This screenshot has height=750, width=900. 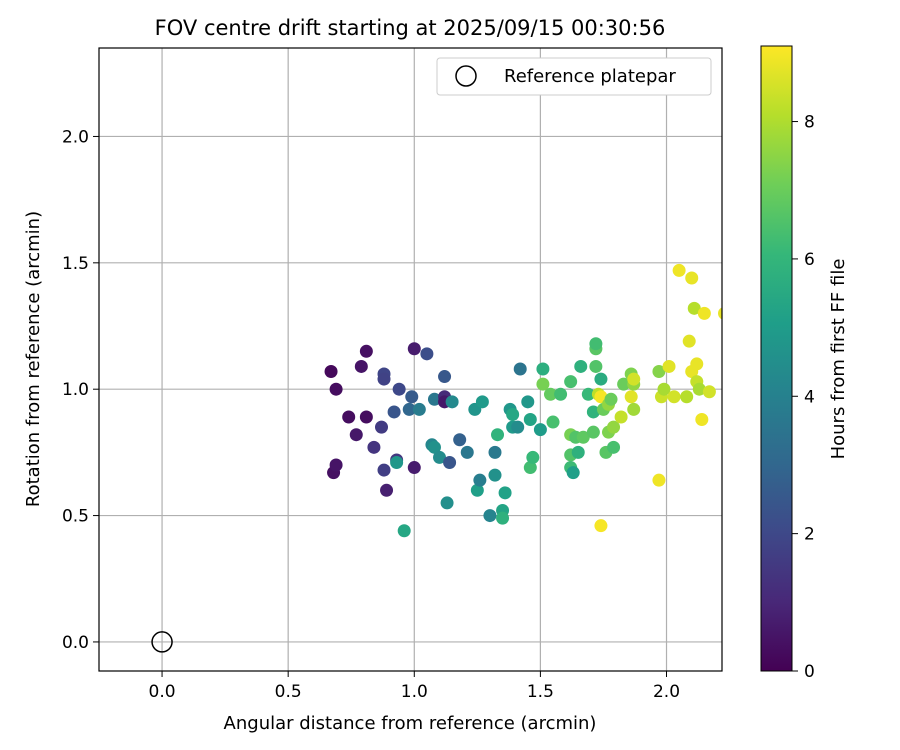 I want to click on colorbar: 0 2 4 6 8 Hours from first FF file, so click(x=804, y=363).